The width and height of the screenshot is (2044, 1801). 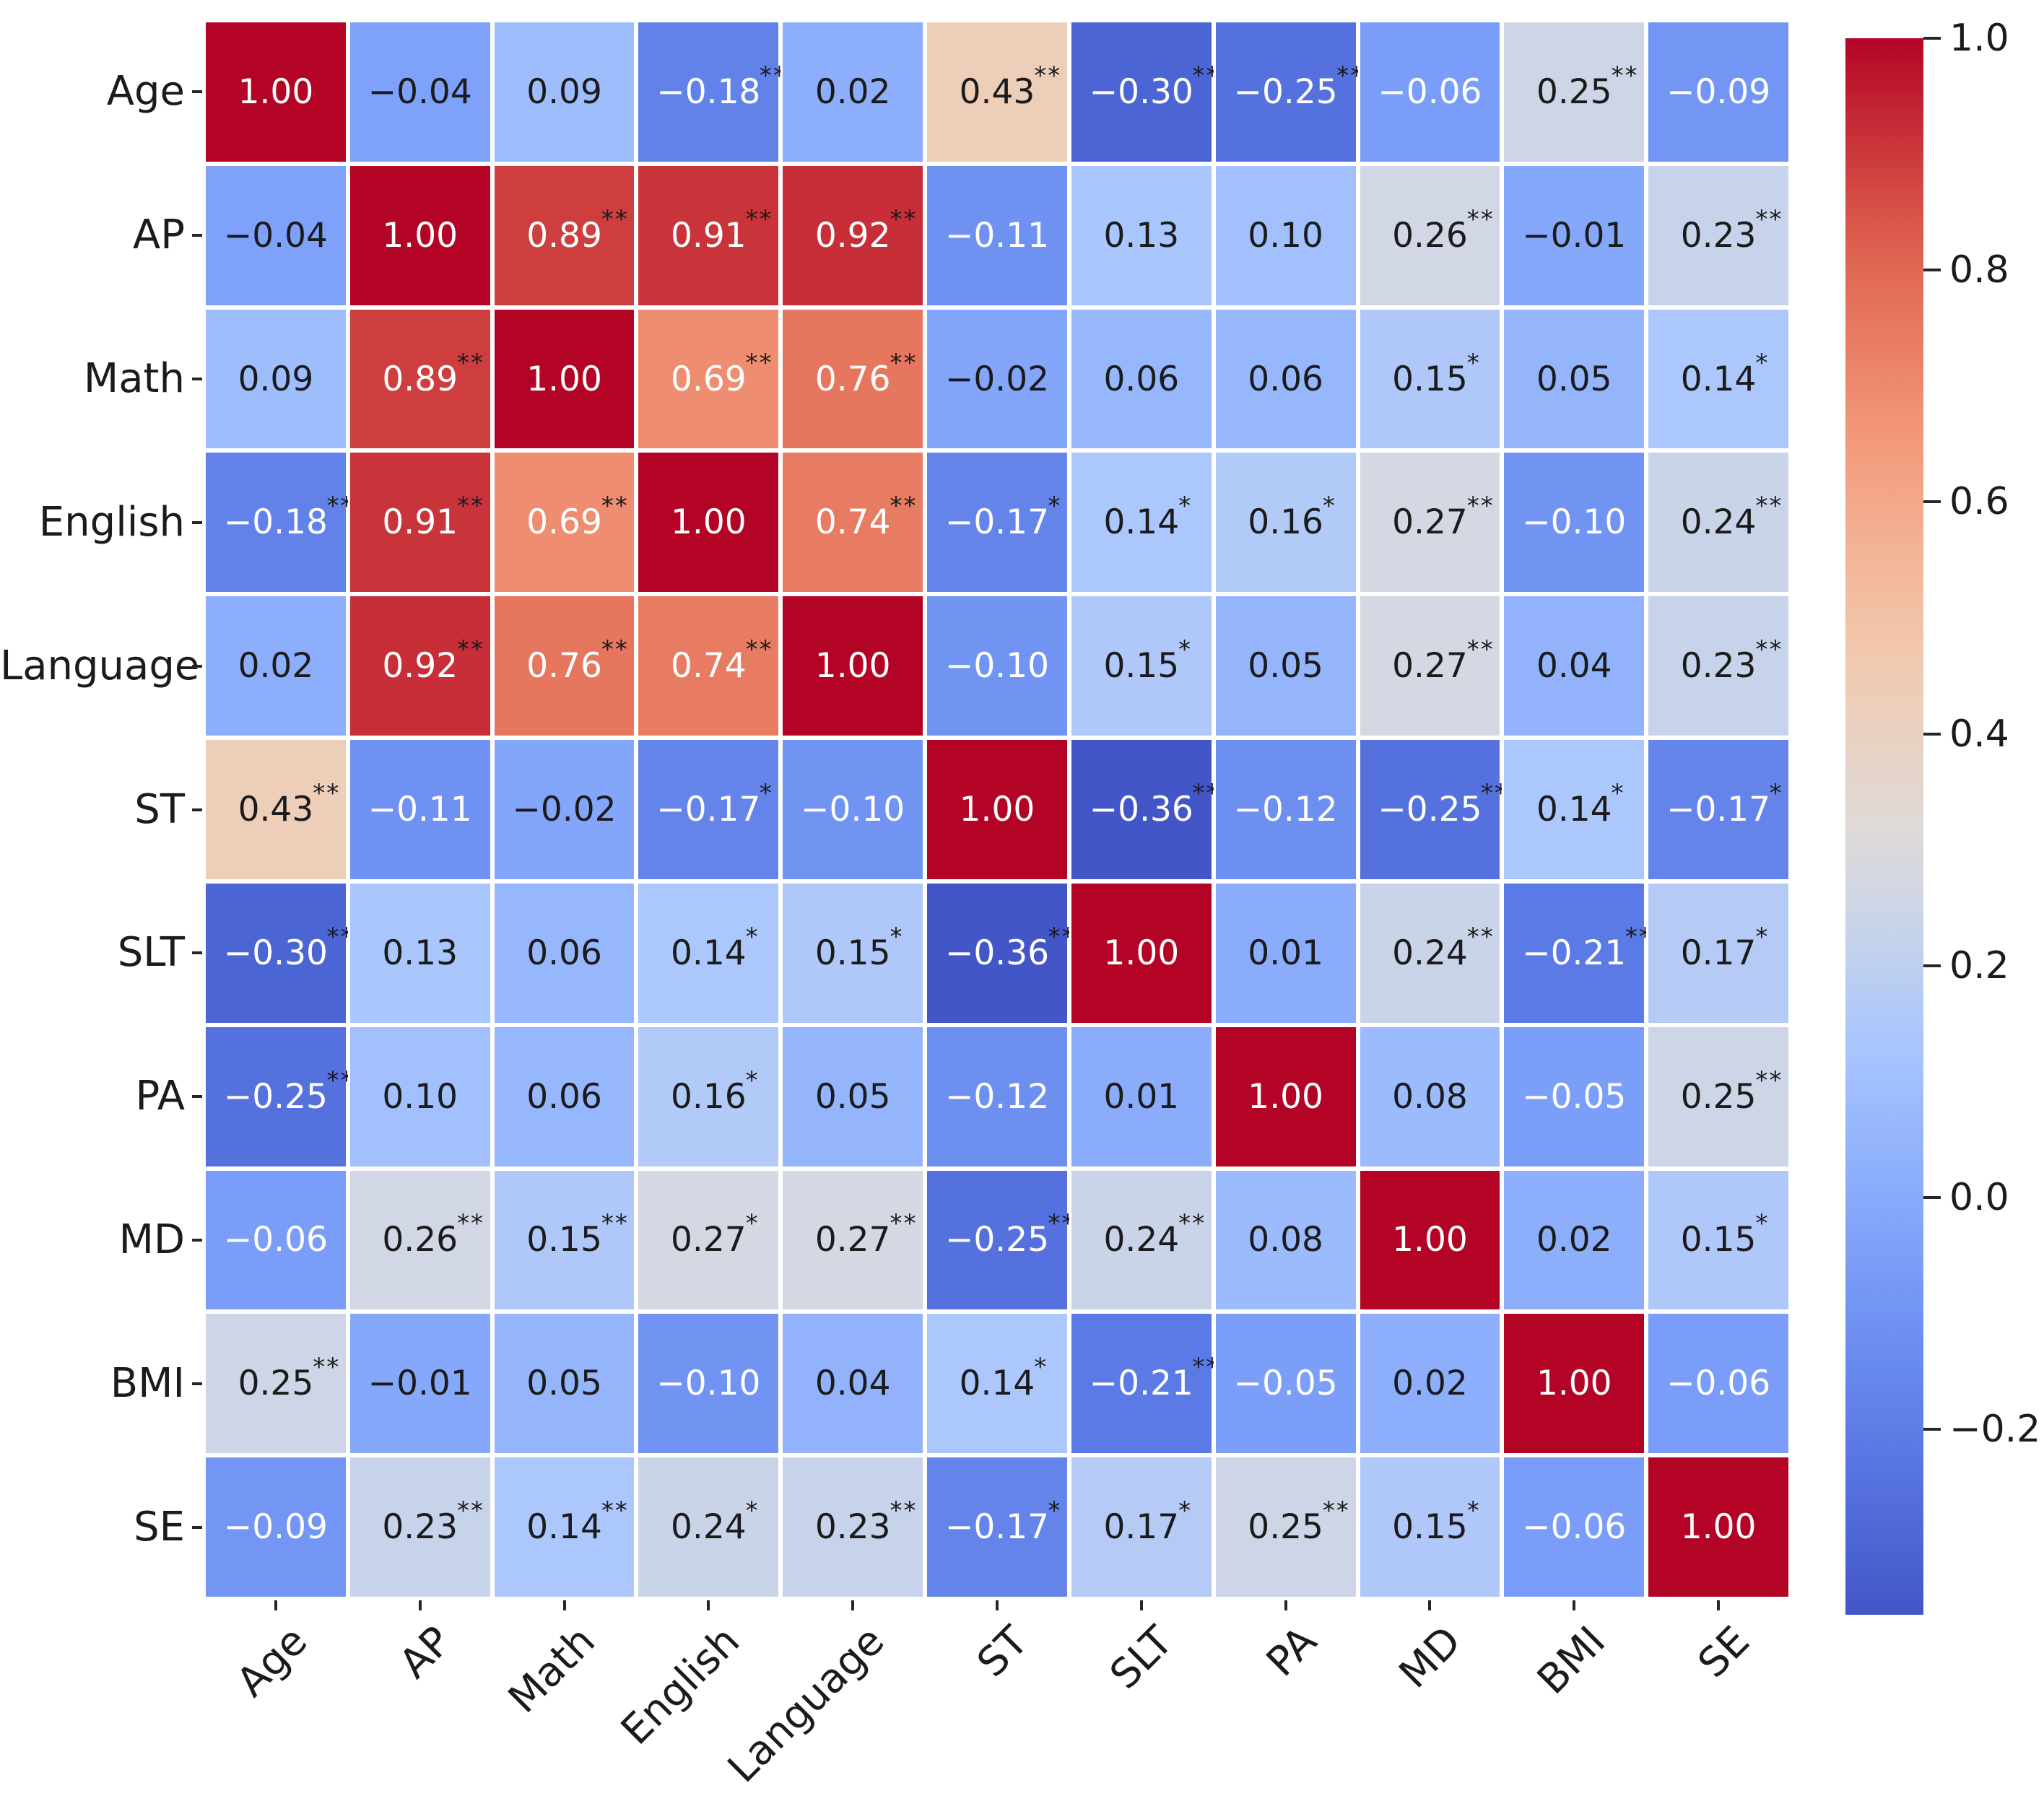 What do you see at coordinates (1285, 236) in the screenshot?
I see `heatmap-cell: 0.10` at bounding box center [1285, 236].